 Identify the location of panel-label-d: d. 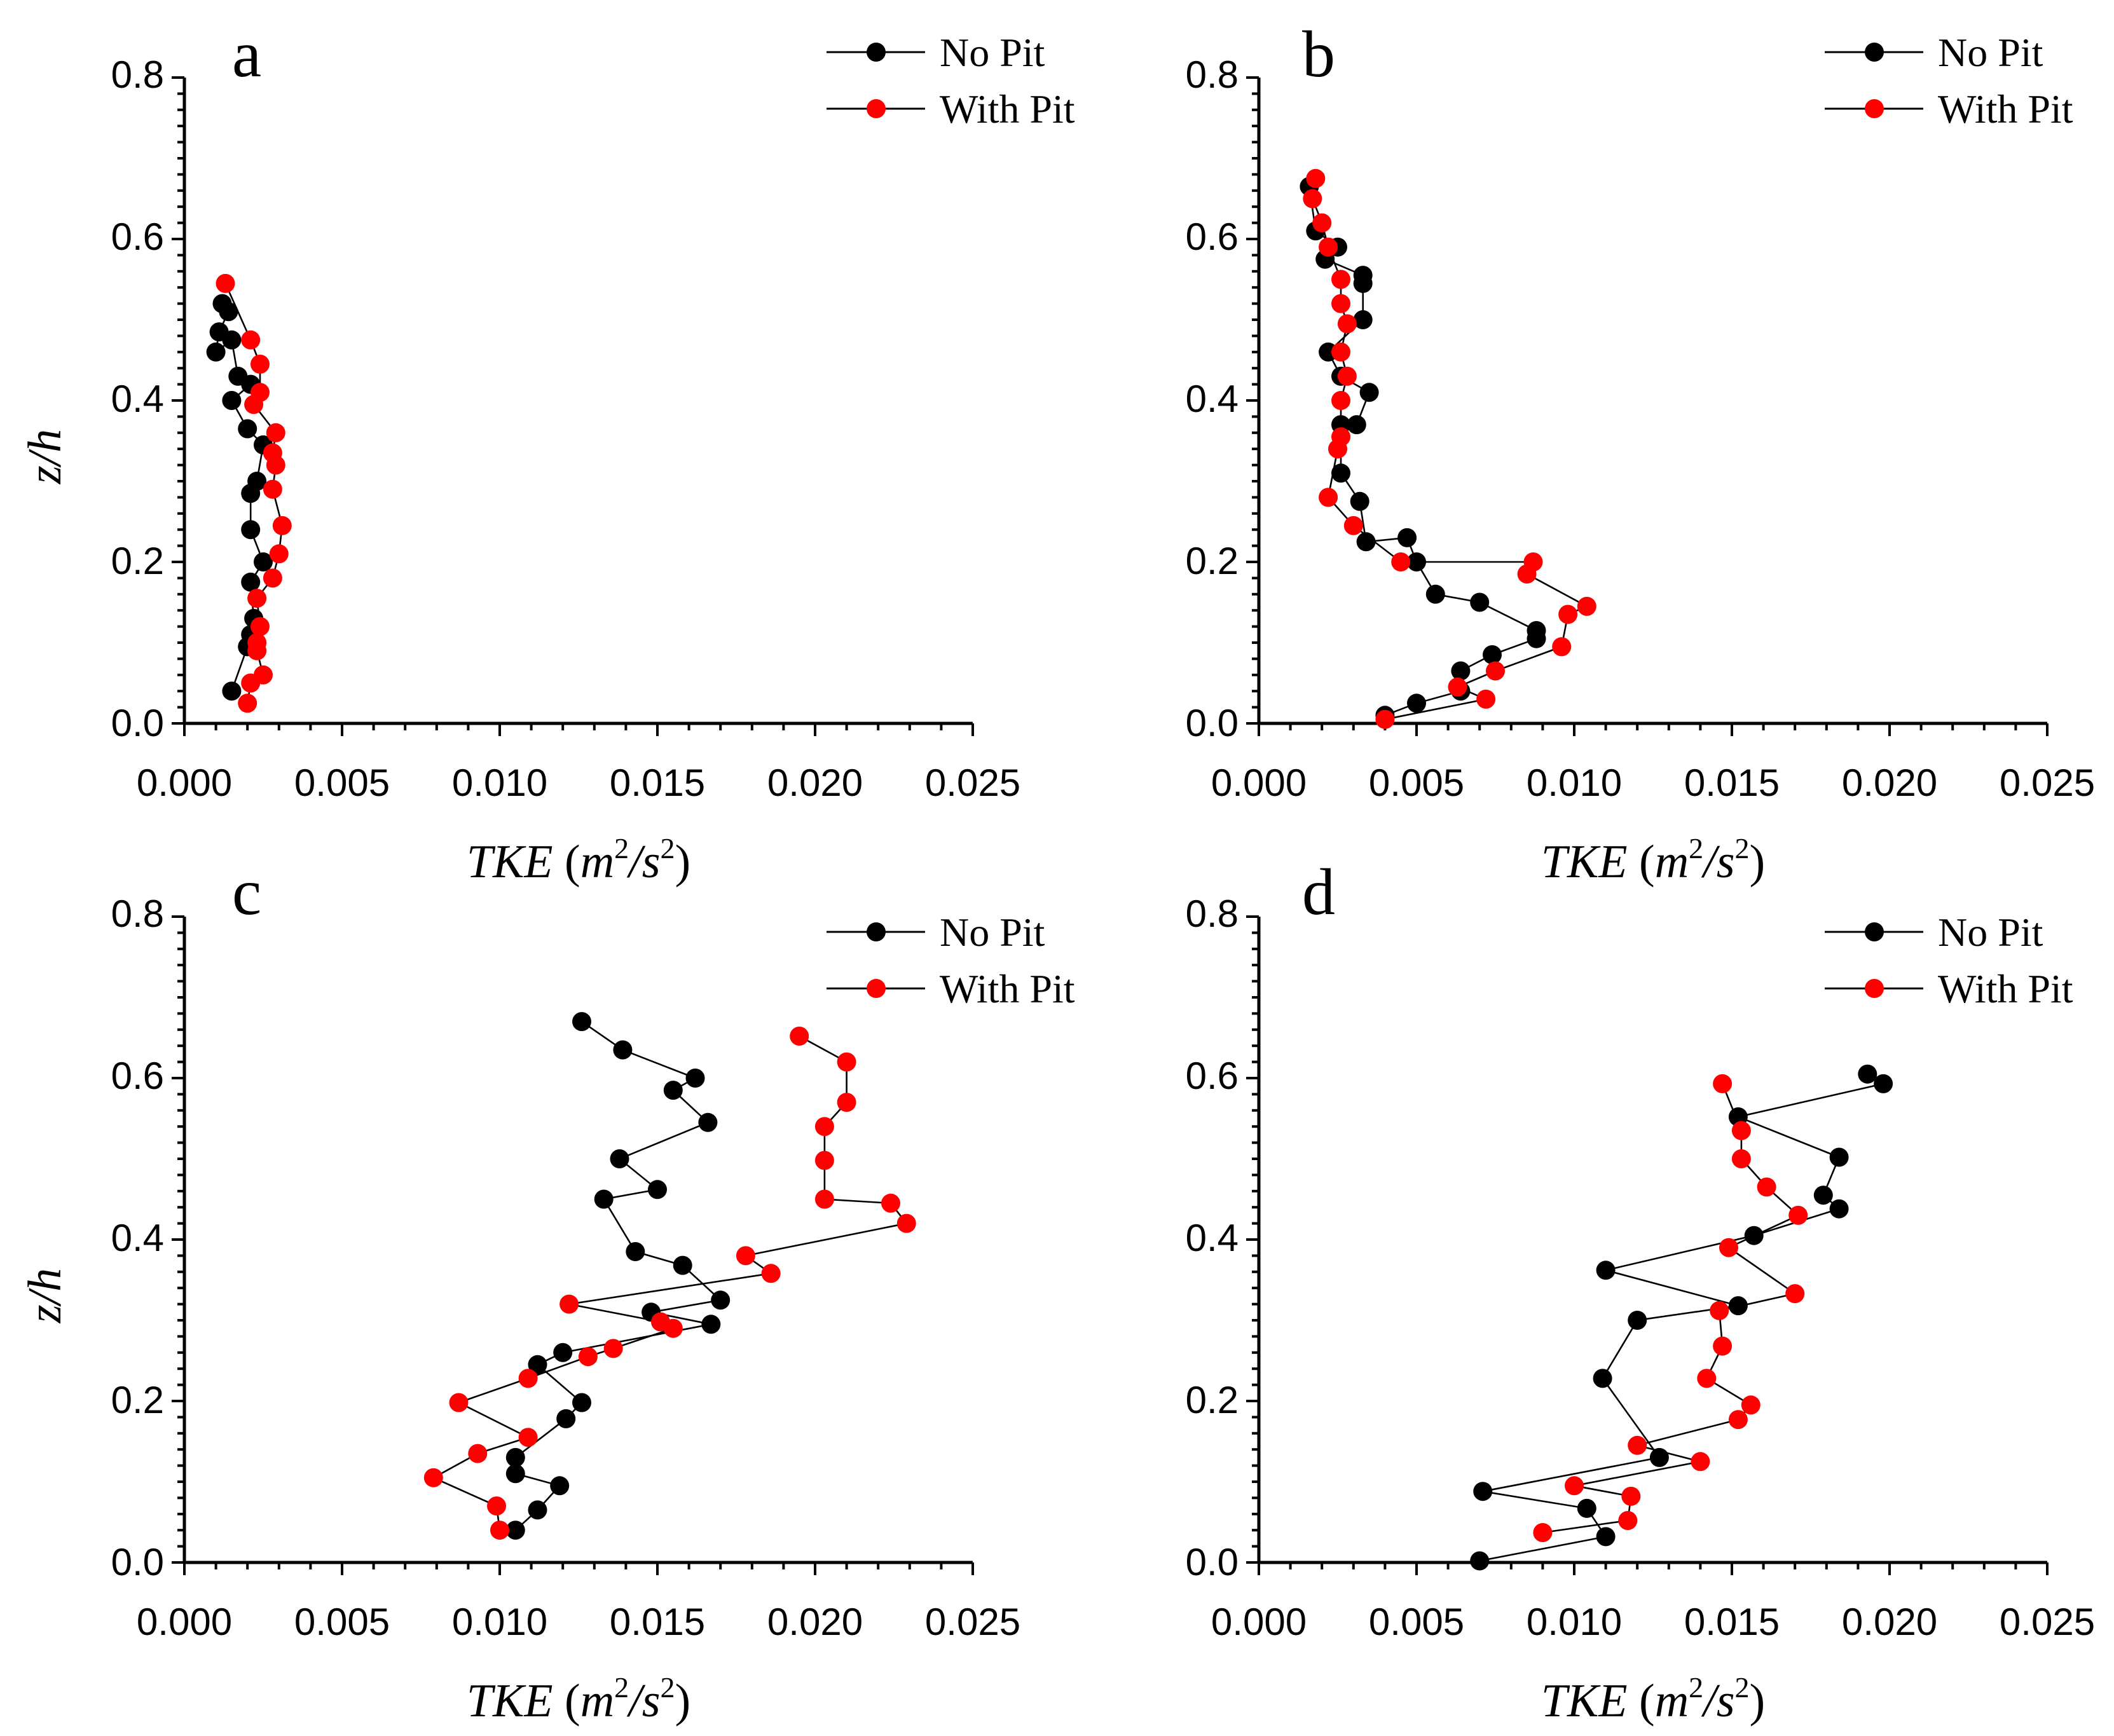
(1319, 892).